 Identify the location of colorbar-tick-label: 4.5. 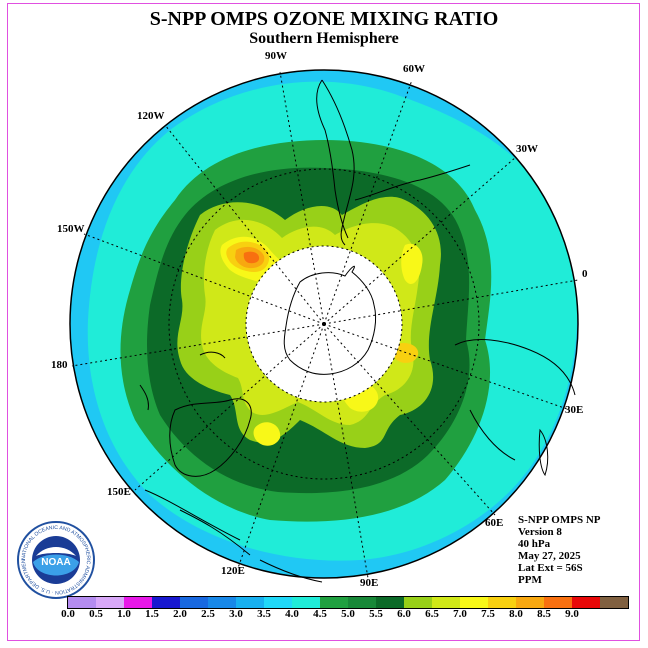
(320, 614).